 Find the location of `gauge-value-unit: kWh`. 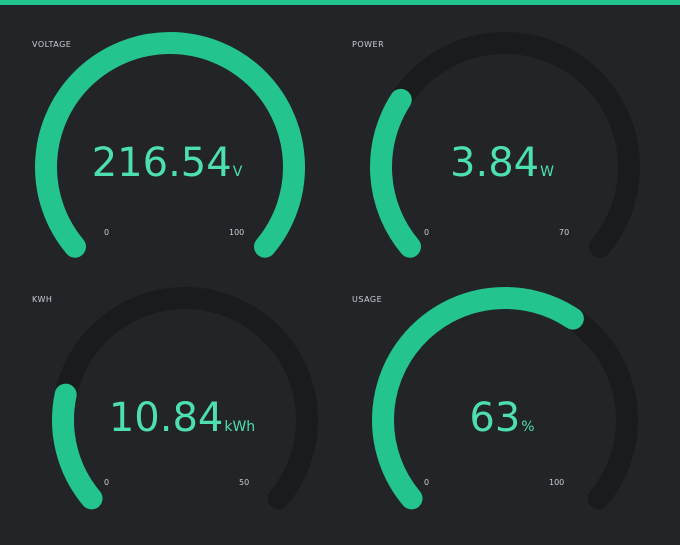

gauge-value-unit: kWh is located at coordinates (240, 427).